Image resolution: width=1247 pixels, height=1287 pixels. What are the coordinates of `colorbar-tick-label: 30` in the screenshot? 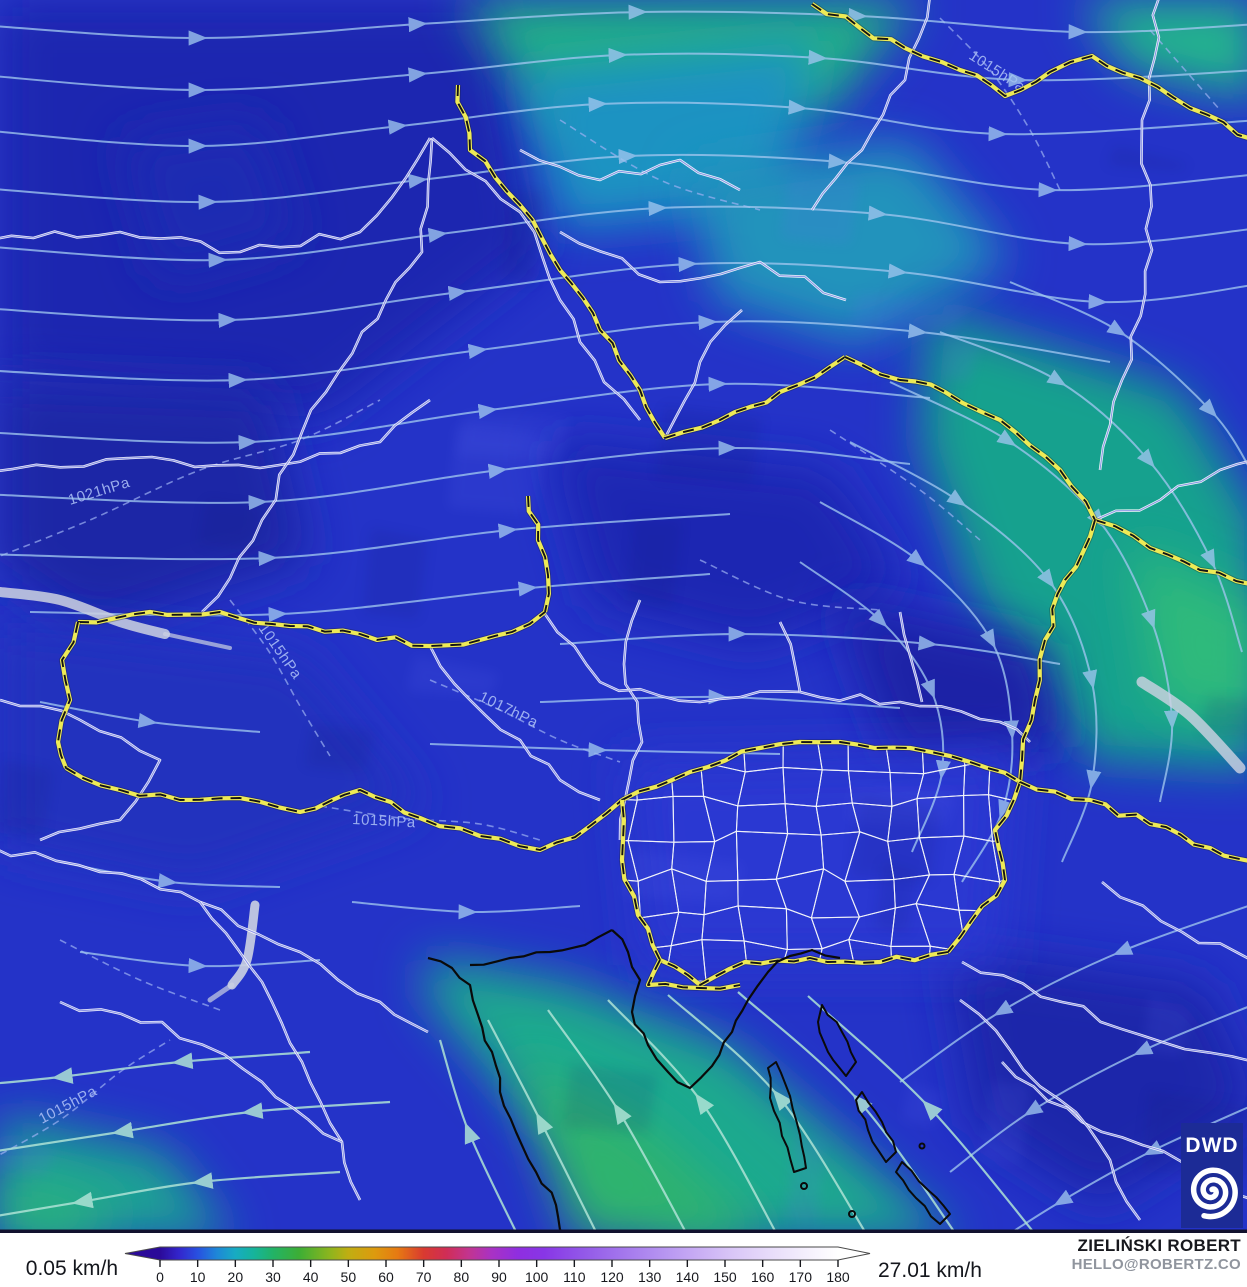 It's located at (273, 1277).